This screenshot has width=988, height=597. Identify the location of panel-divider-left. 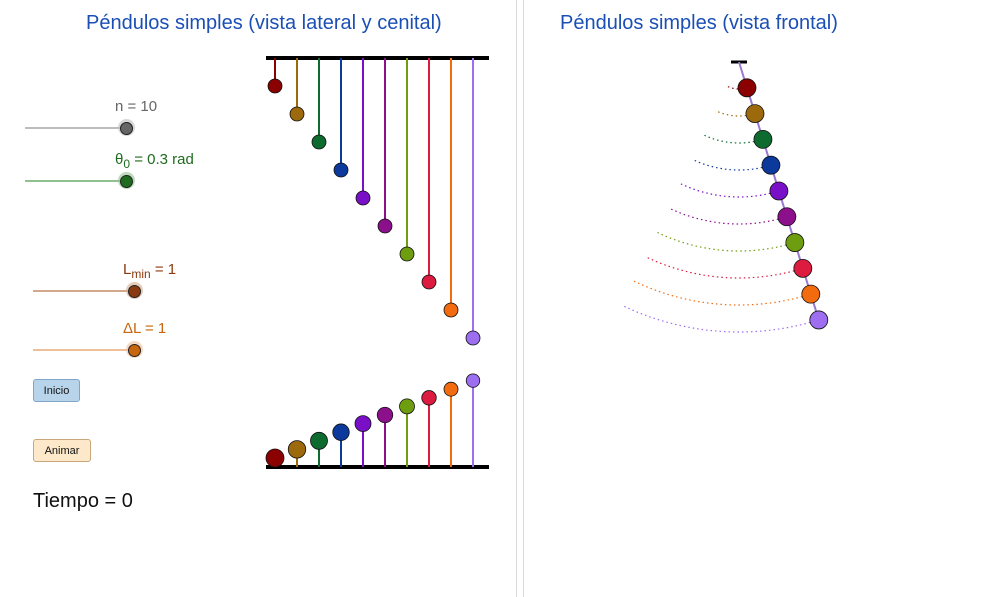
(516, 298).